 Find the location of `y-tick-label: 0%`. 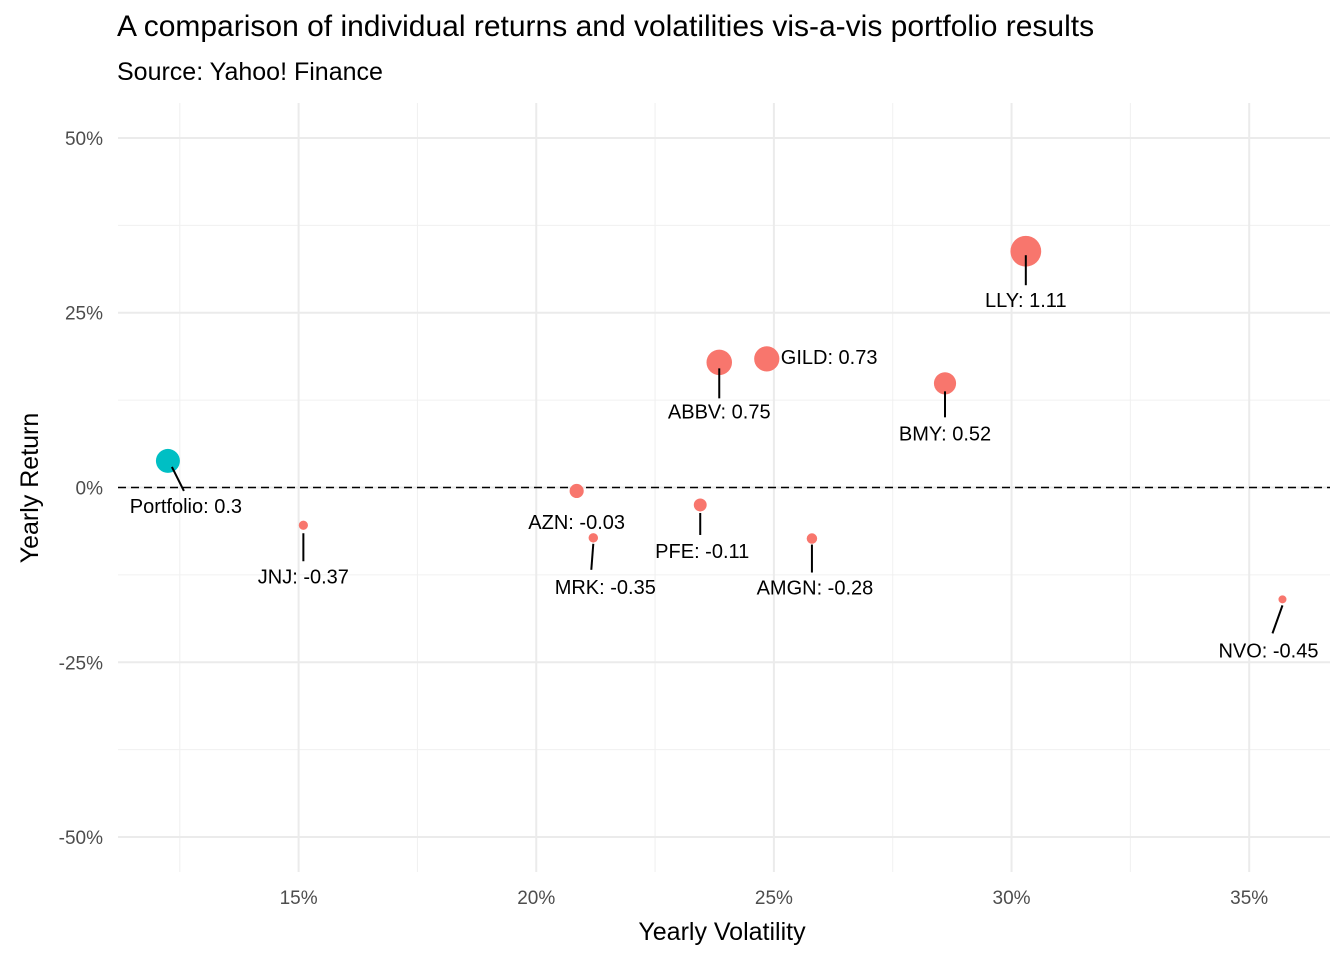

y-tick-label: 0% is located at coordinates (90, 489).